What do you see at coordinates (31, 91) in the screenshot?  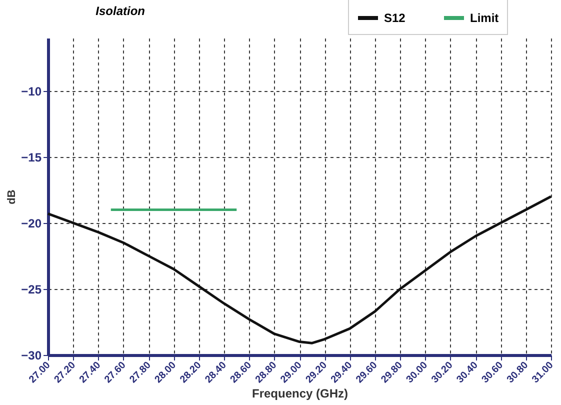 I see `y-tick-label: −10` at bounding box center [31, 91].